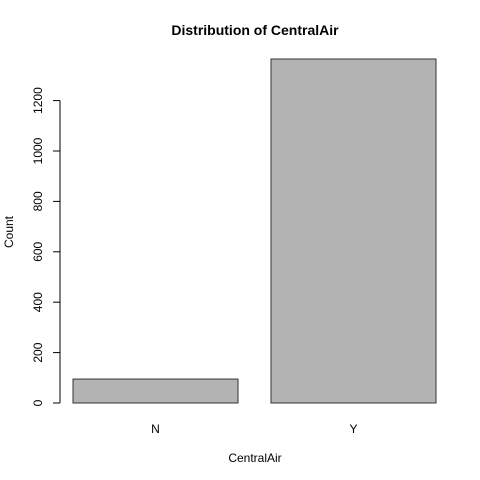 The height and width of the screenshot is (480, 480). Describe the element at coordinates (38, 251) in the screenshot. I see `y-tick-label: 600` at that location.